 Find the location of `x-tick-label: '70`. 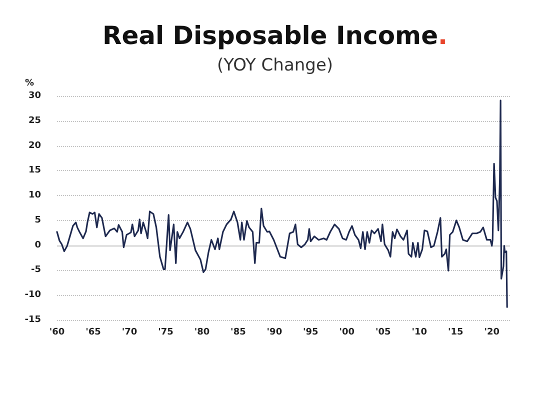

x-tick-label: '70 is located at coordinates (130, 333).